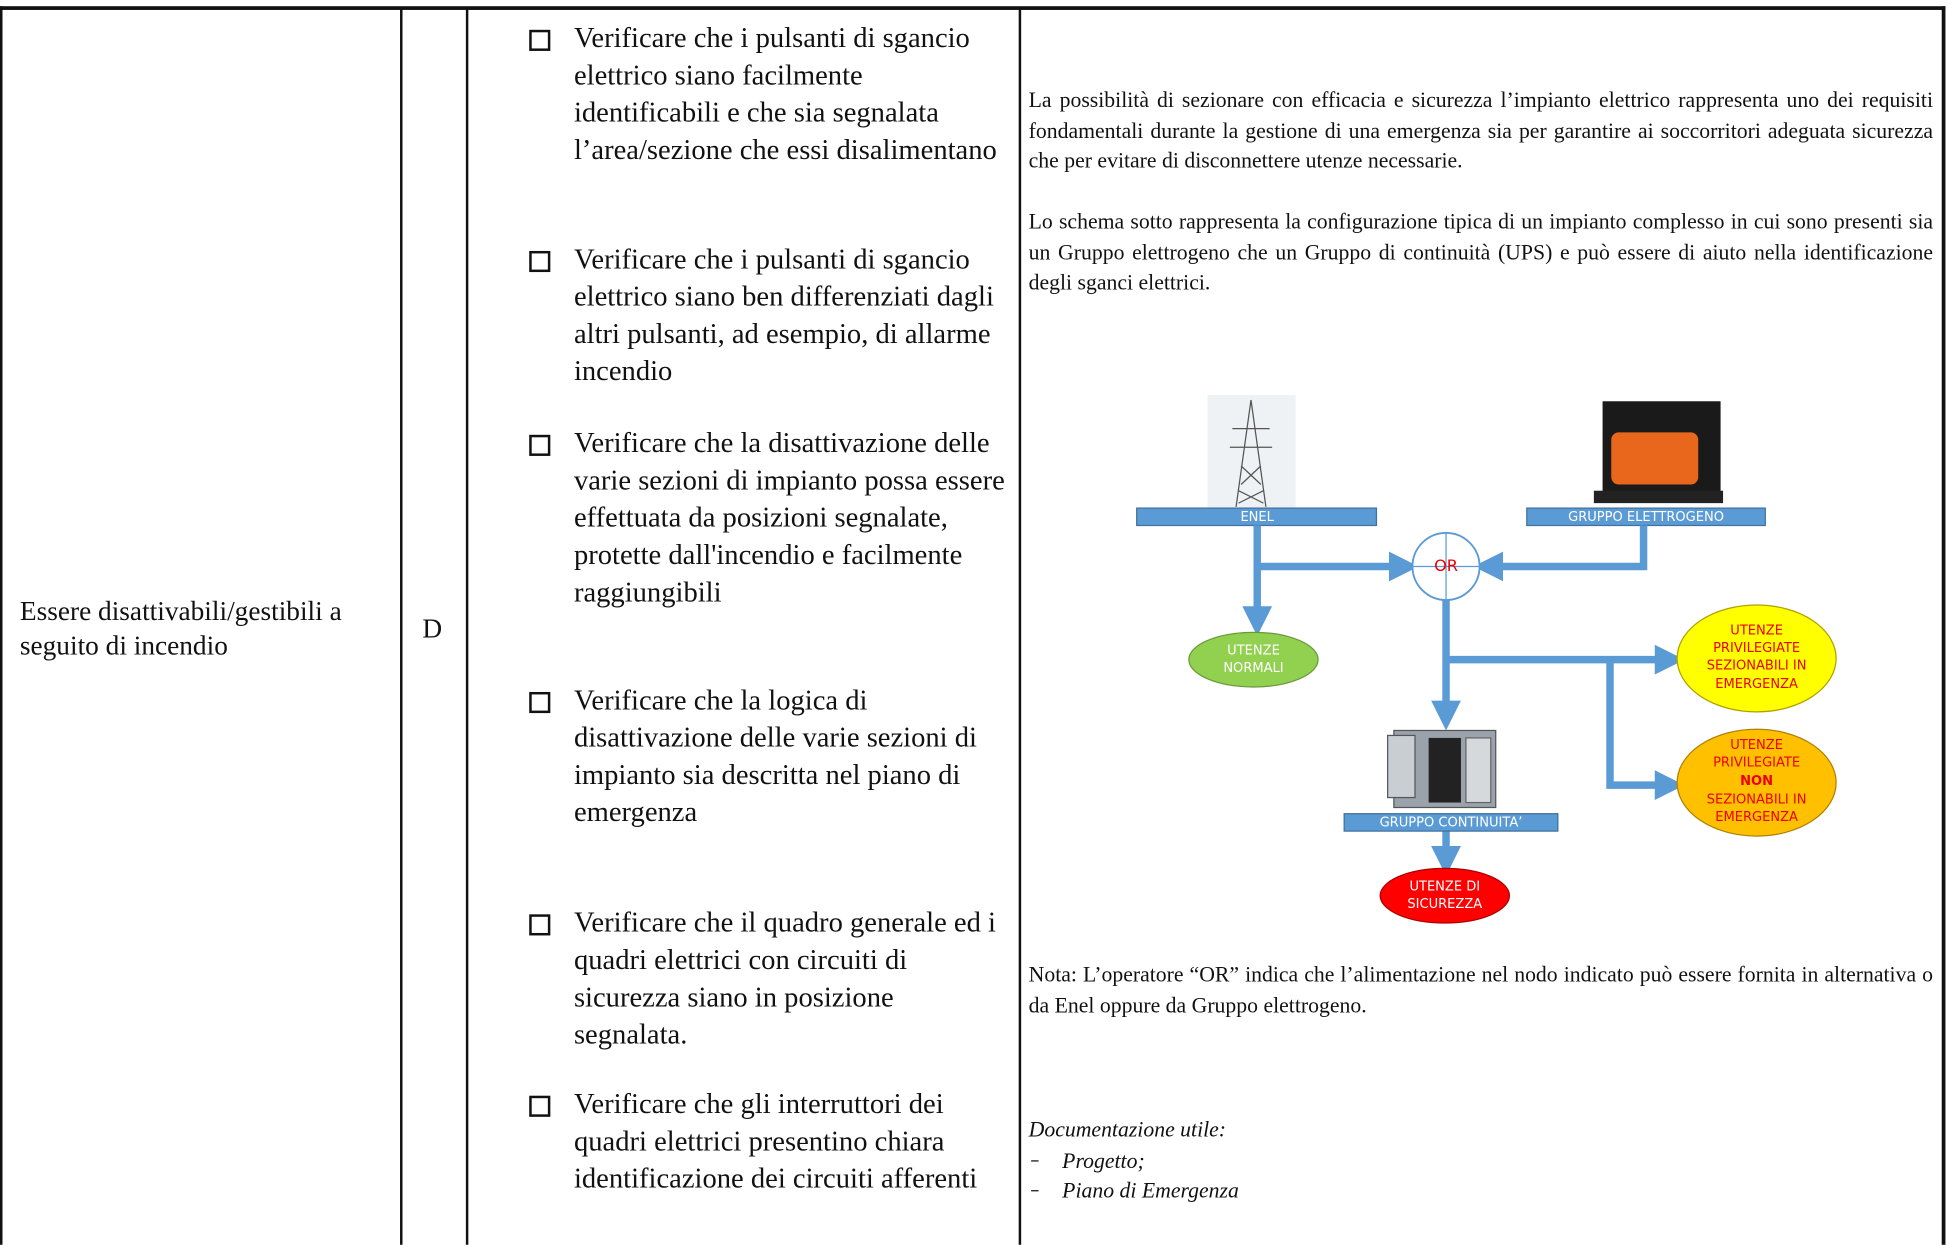 This screenshot has width=1948, height=1245. I want to click on diagram-label: GRUPPO ELETTROGENO, so click(1646, 517).